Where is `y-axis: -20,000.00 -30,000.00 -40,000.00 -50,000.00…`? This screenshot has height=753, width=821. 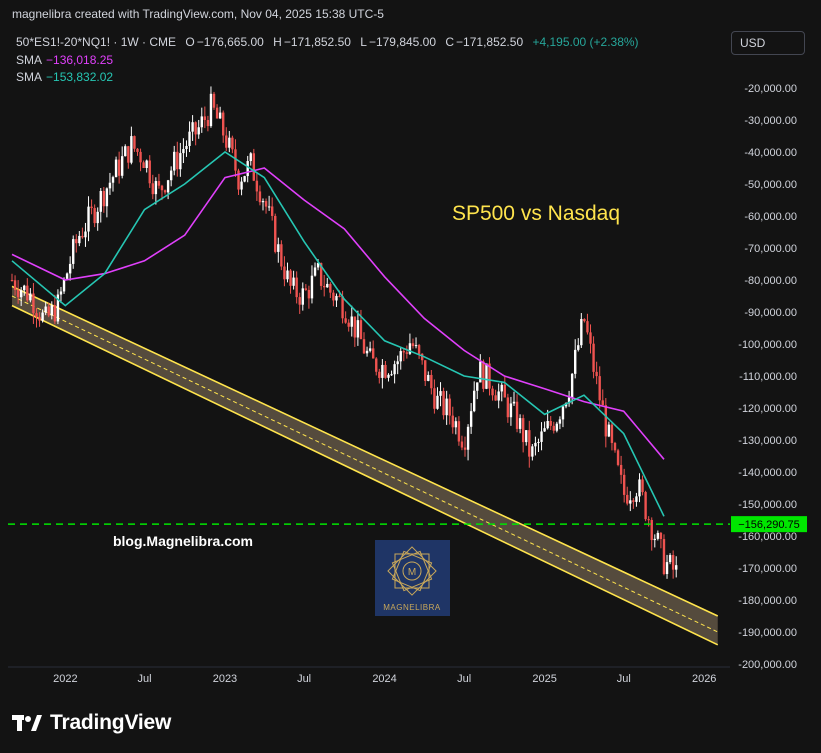 y-axis: -20,000.00 -30,000.00 -40,000.00 -50,000.00… is located at coordinates (767, 377).